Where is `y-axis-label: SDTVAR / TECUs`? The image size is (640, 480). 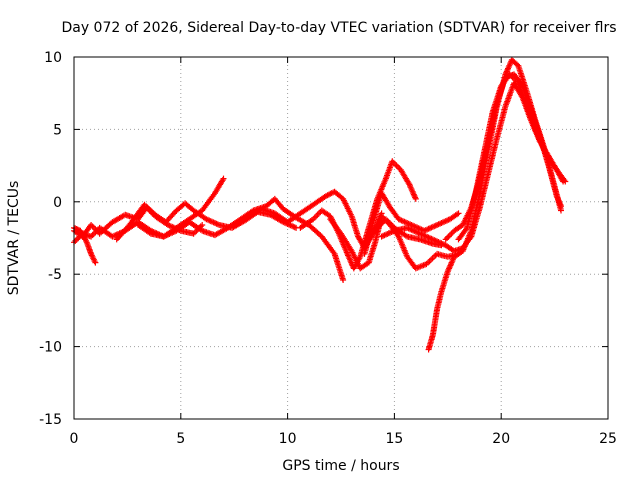
y-axis-label: SDTVAR / TECUs is located at coordinates (14, 238).